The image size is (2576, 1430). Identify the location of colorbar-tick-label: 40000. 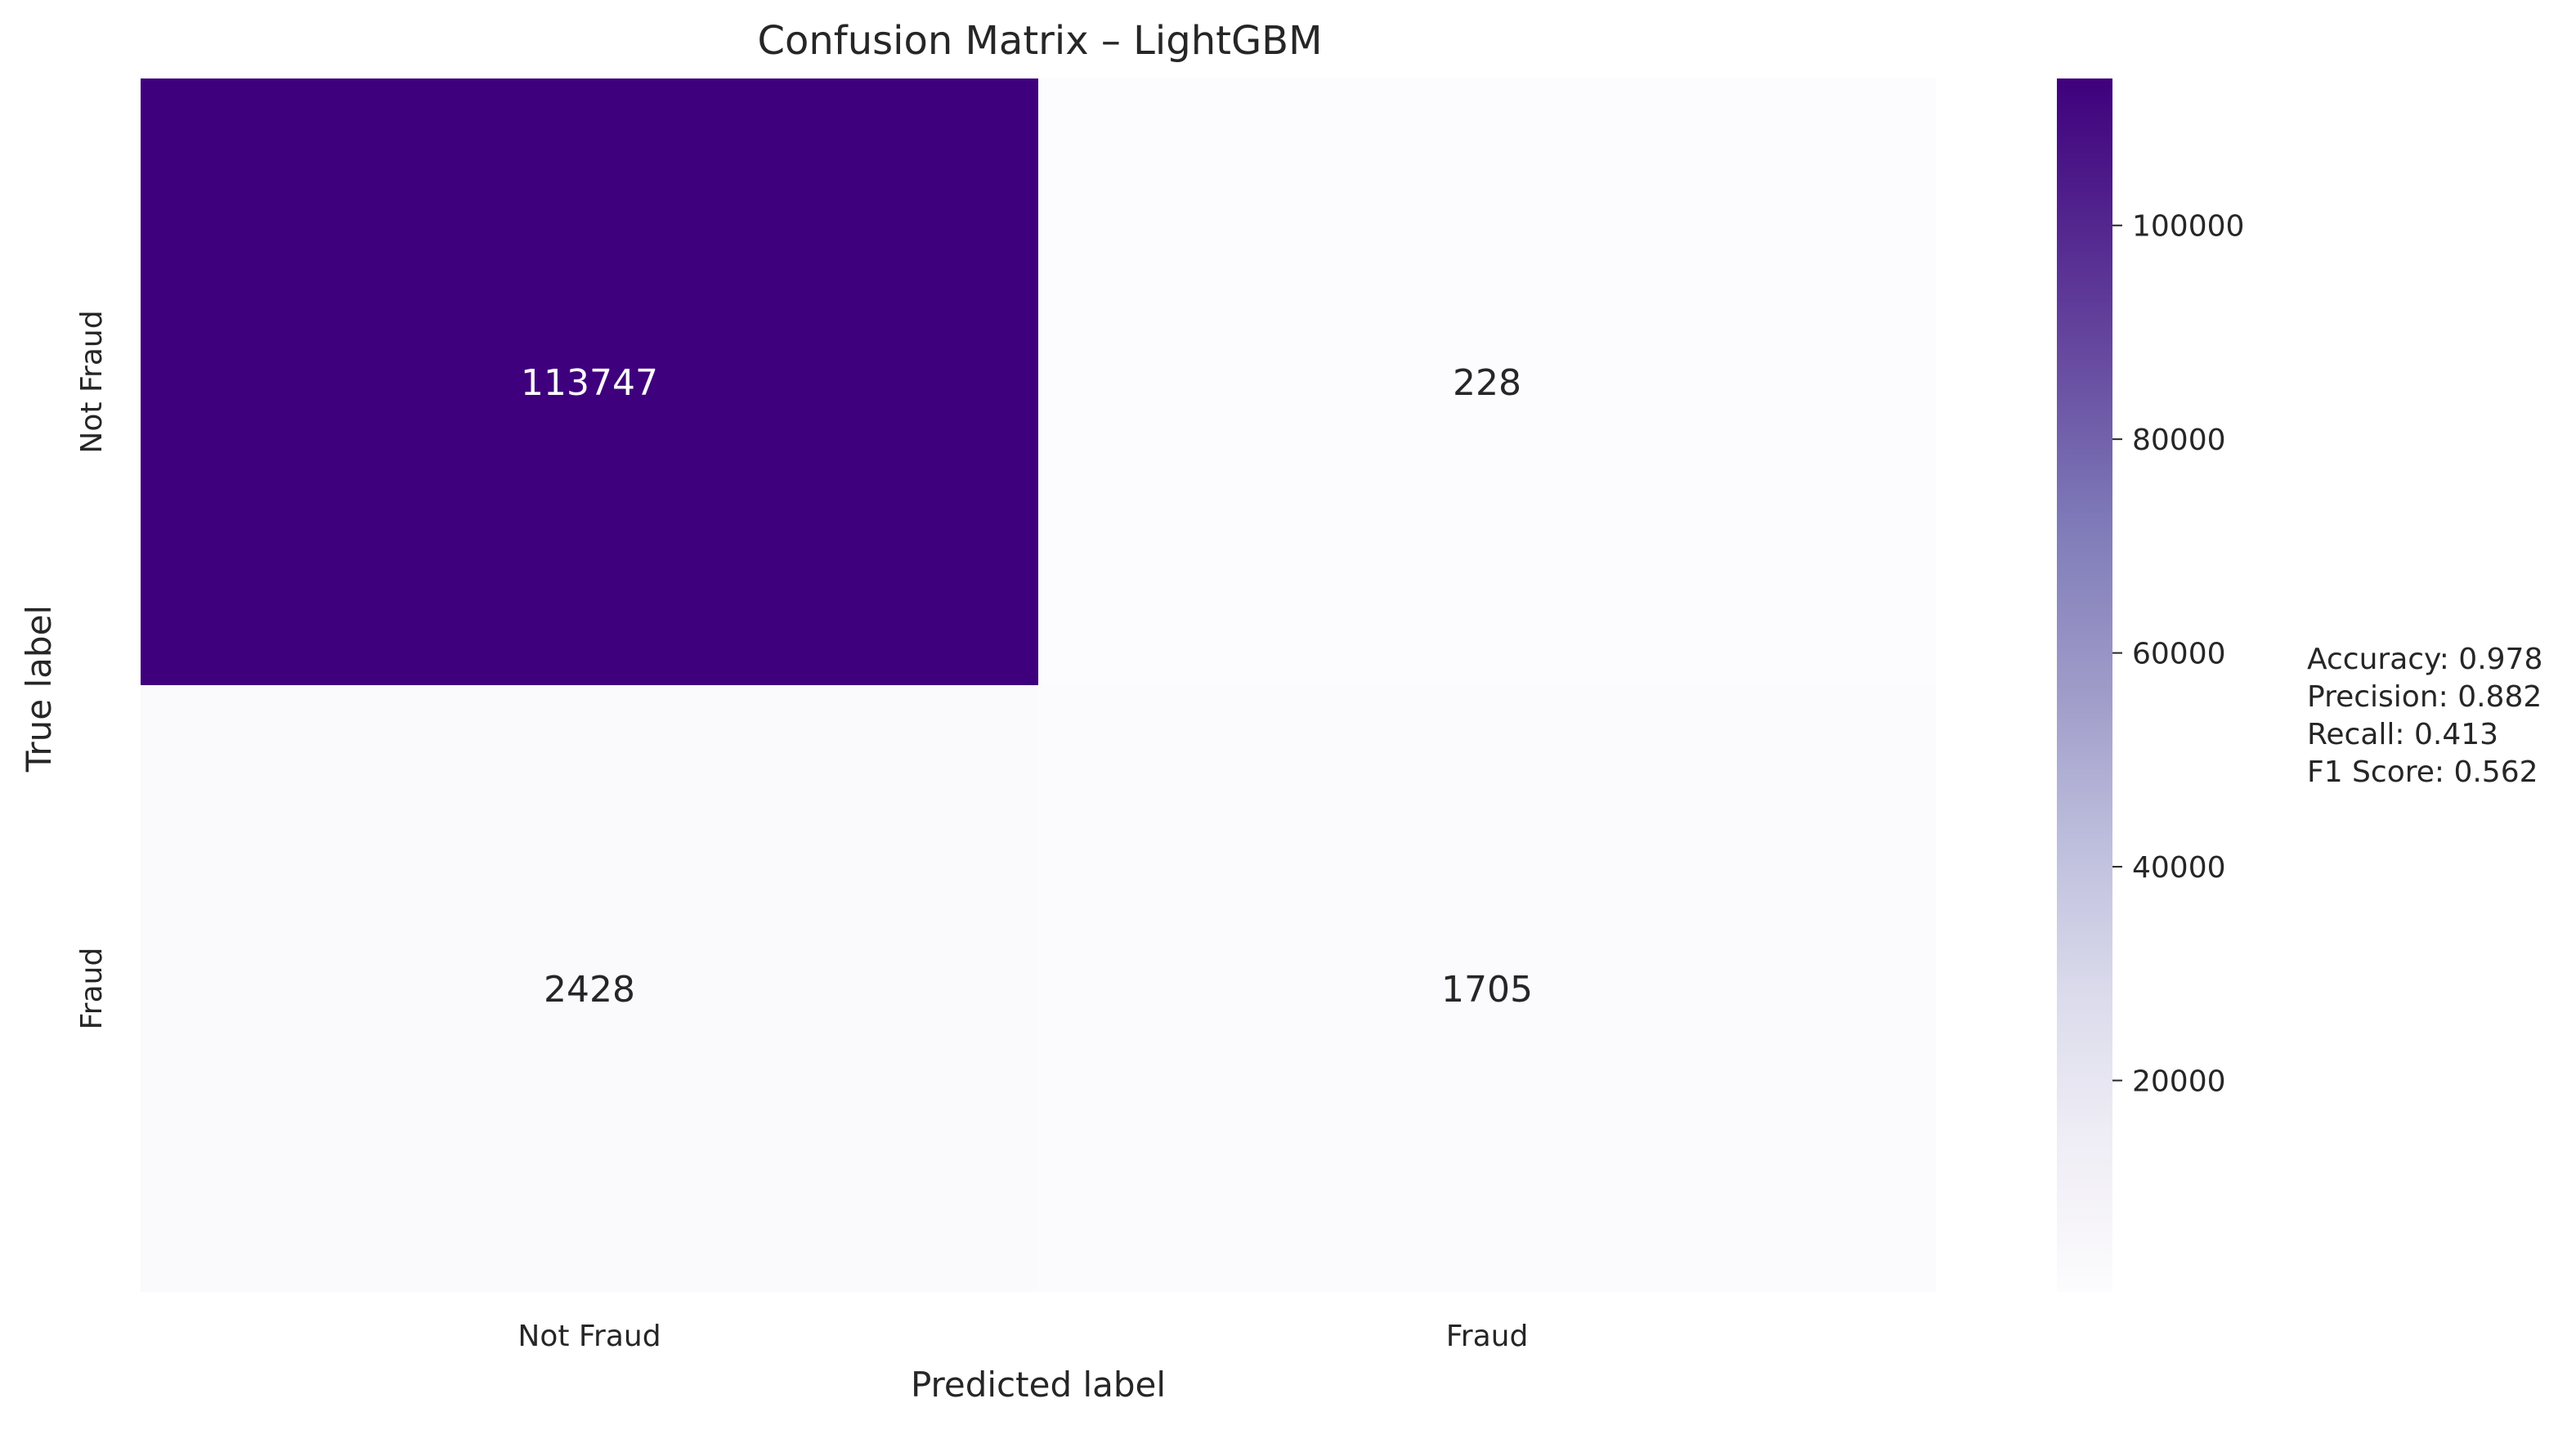
(2179, 868).